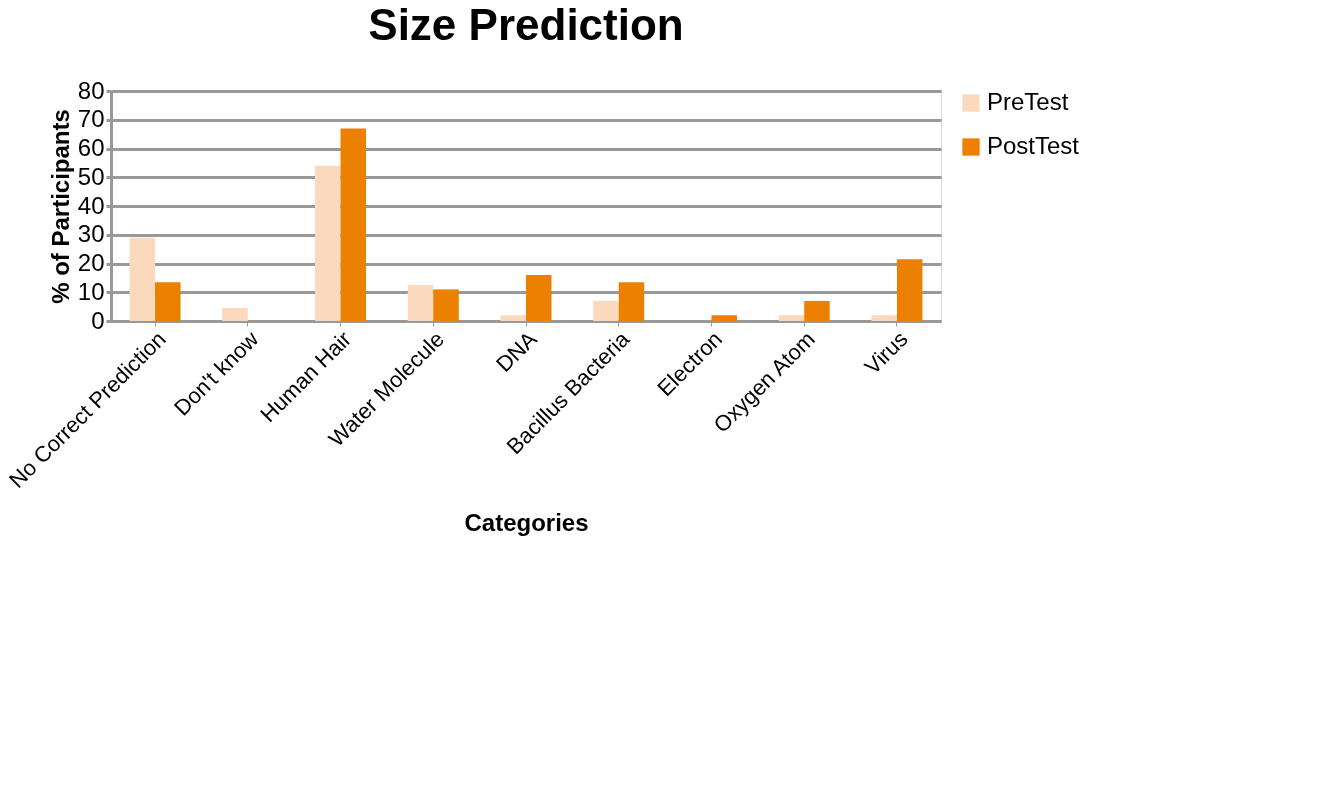 The width and height of the screenshot is (1324, 791). I want to click on x-tick-label: Virus, so click(886, 353).